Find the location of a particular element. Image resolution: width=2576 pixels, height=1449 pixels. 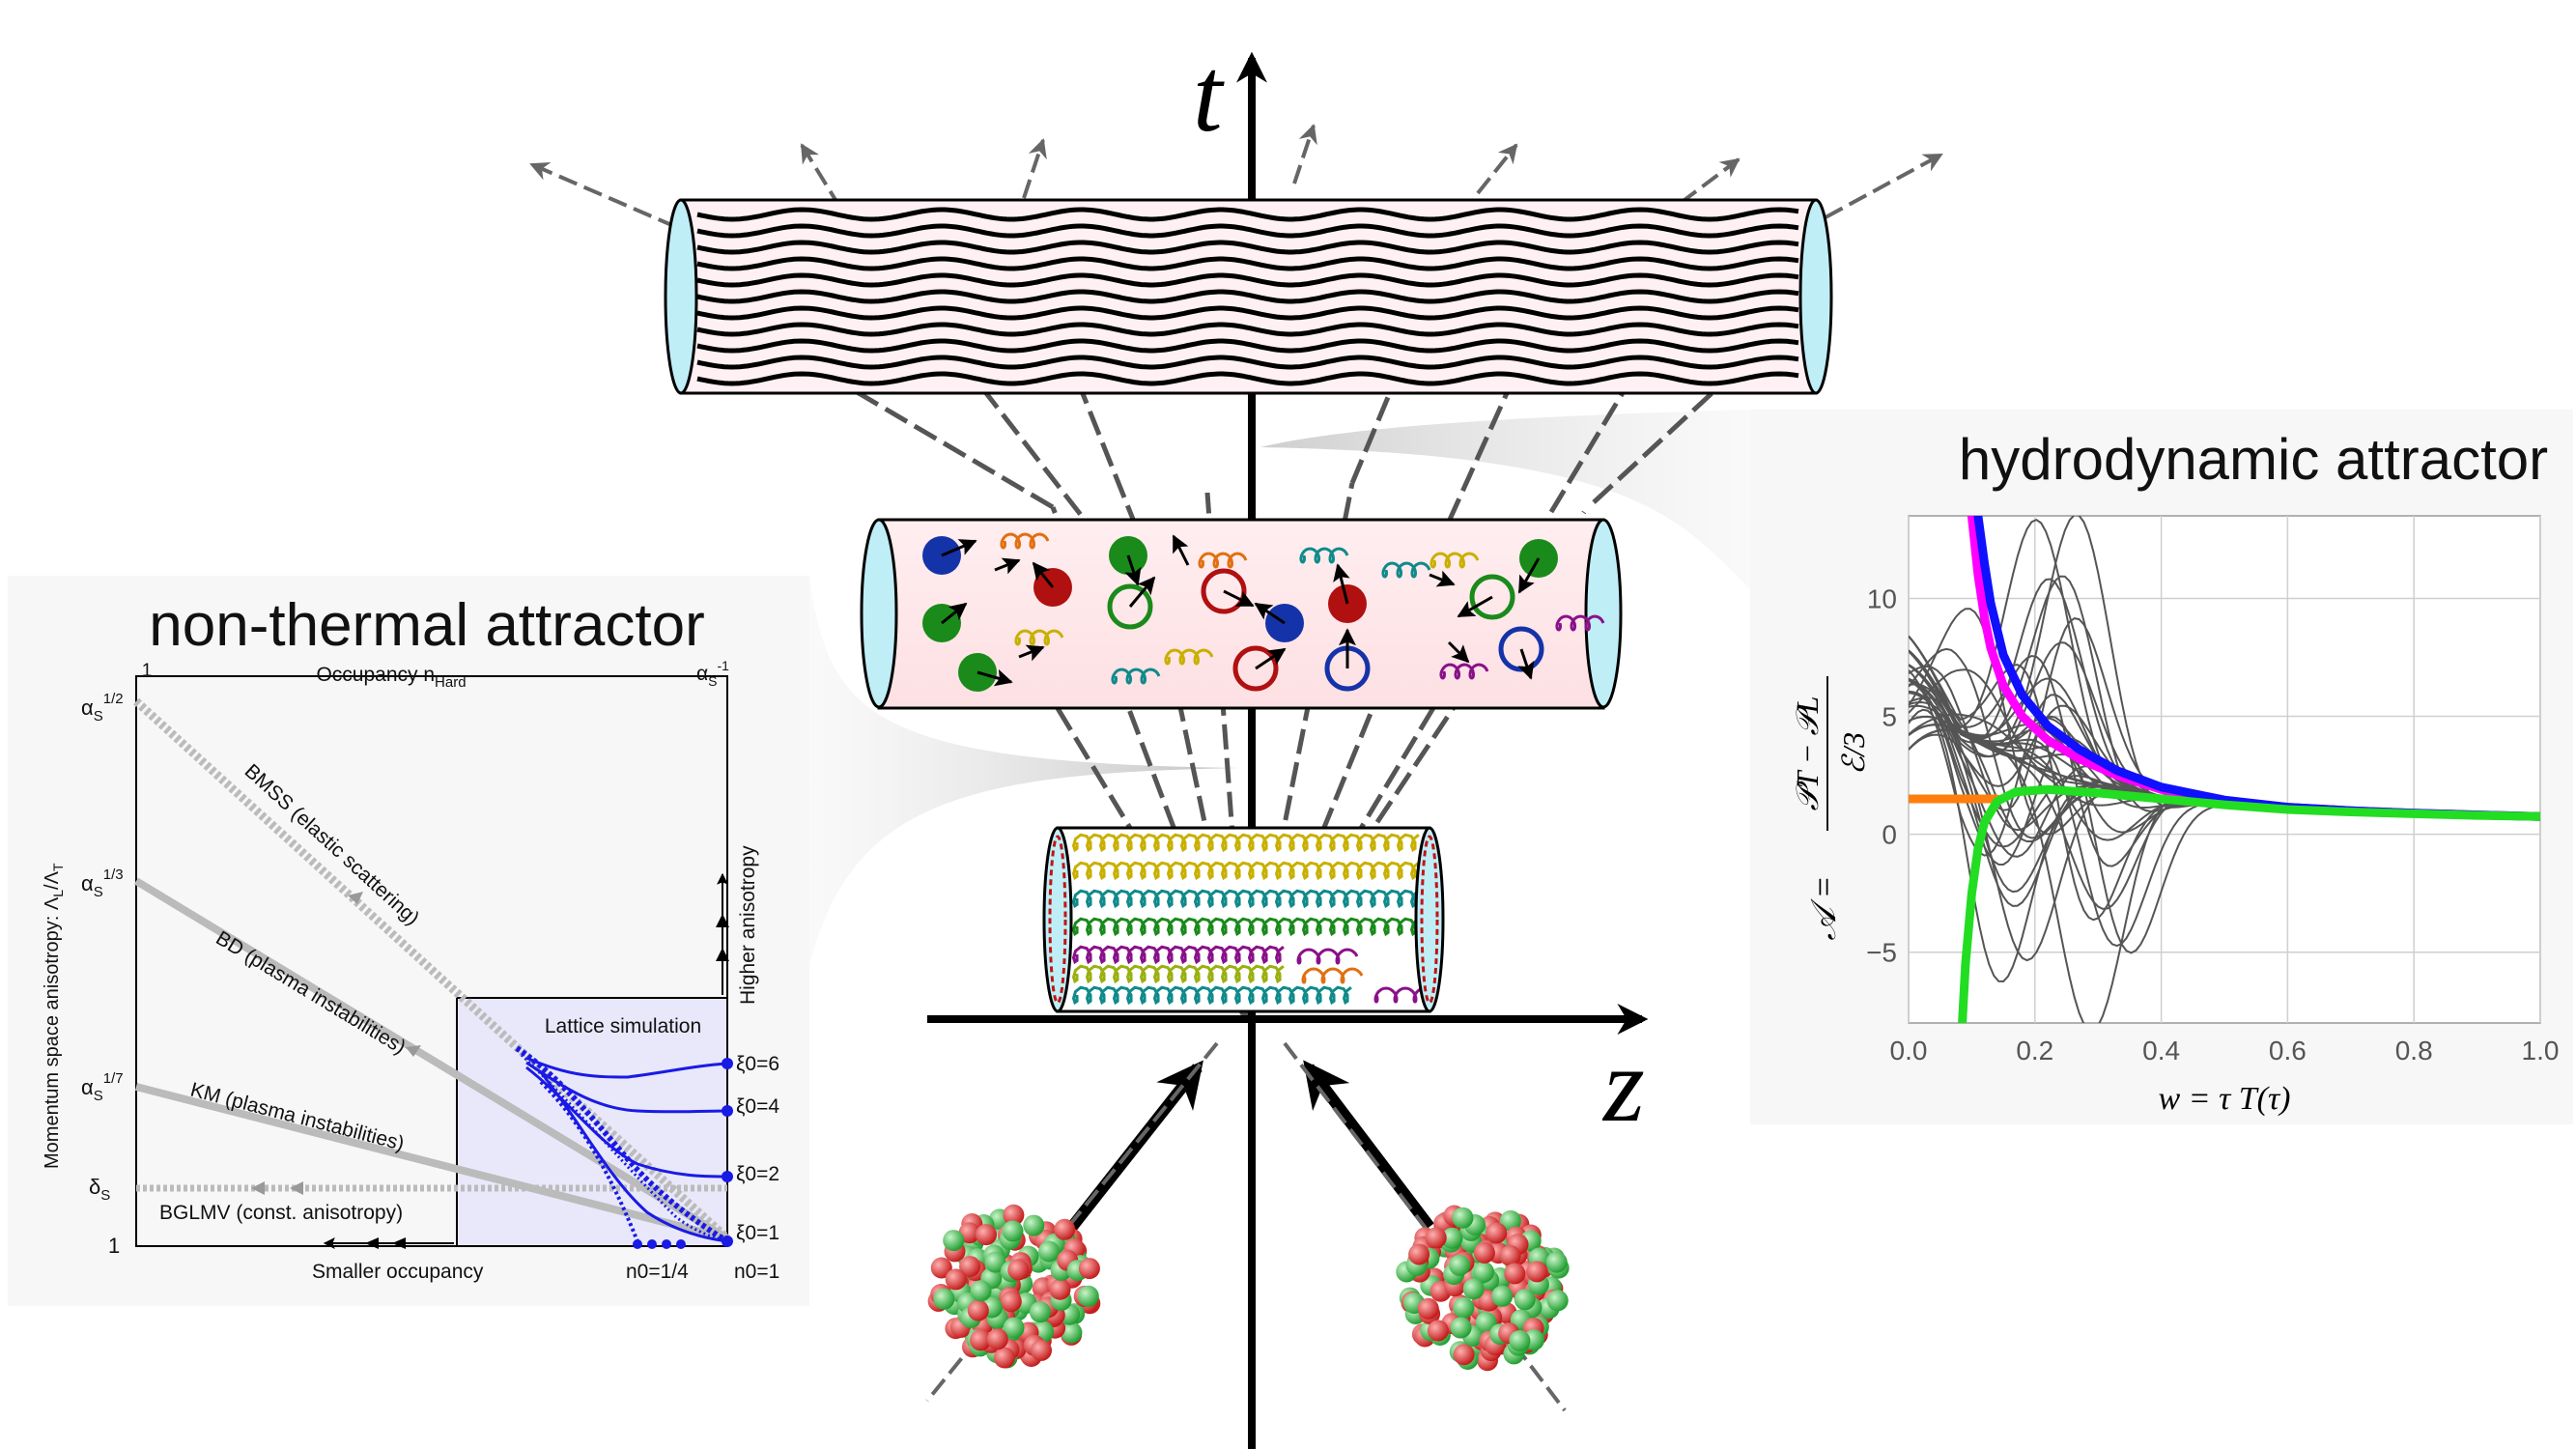

lattice-endpoints is located at coordinates (683, 1153).